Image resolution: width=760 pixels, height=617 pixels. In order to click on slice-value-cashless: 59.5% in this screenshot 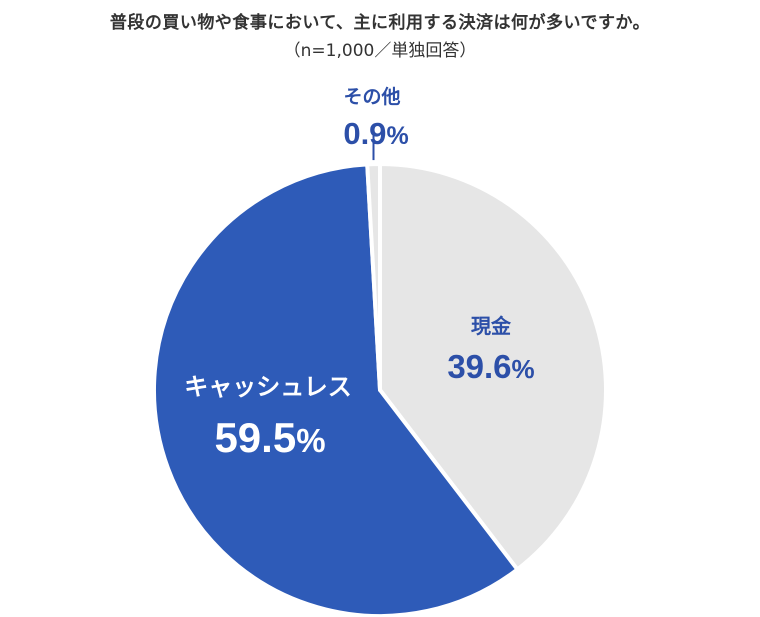, I will do `click(269, 437)`.